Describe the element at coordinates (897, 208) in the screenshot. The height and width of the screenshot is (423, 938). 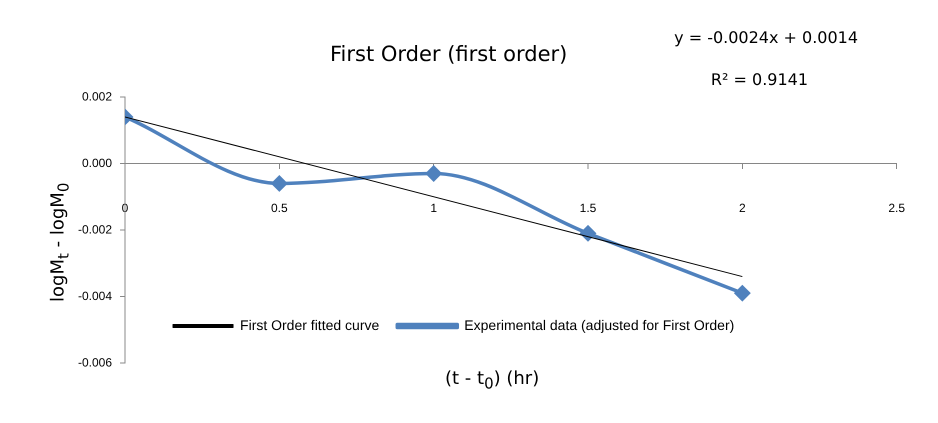
I see `x-tick-label: 2.5` at that location.